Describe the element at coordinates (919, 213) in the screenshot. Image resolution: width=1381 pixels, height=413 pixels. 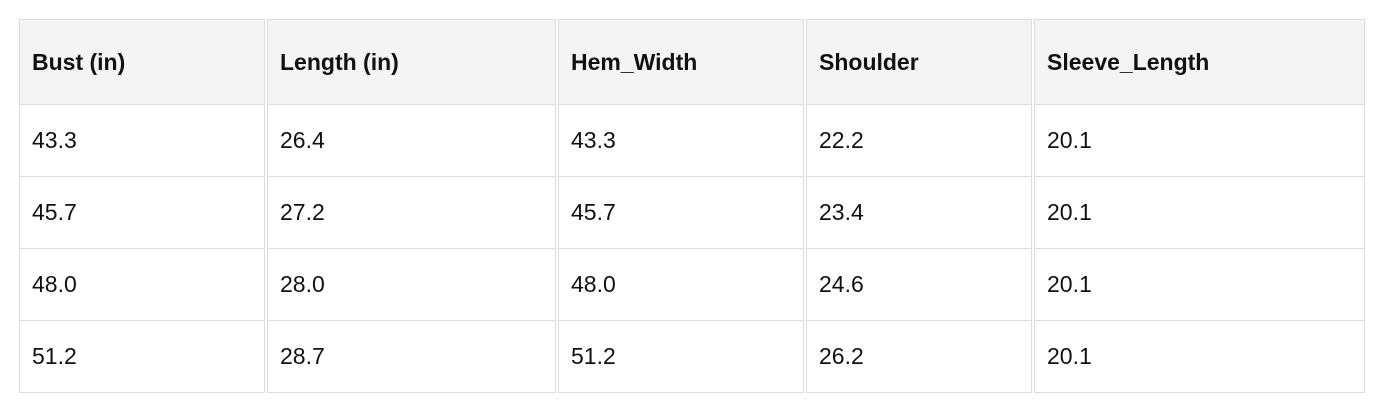
I see `table-cell: 23.4` at that location.